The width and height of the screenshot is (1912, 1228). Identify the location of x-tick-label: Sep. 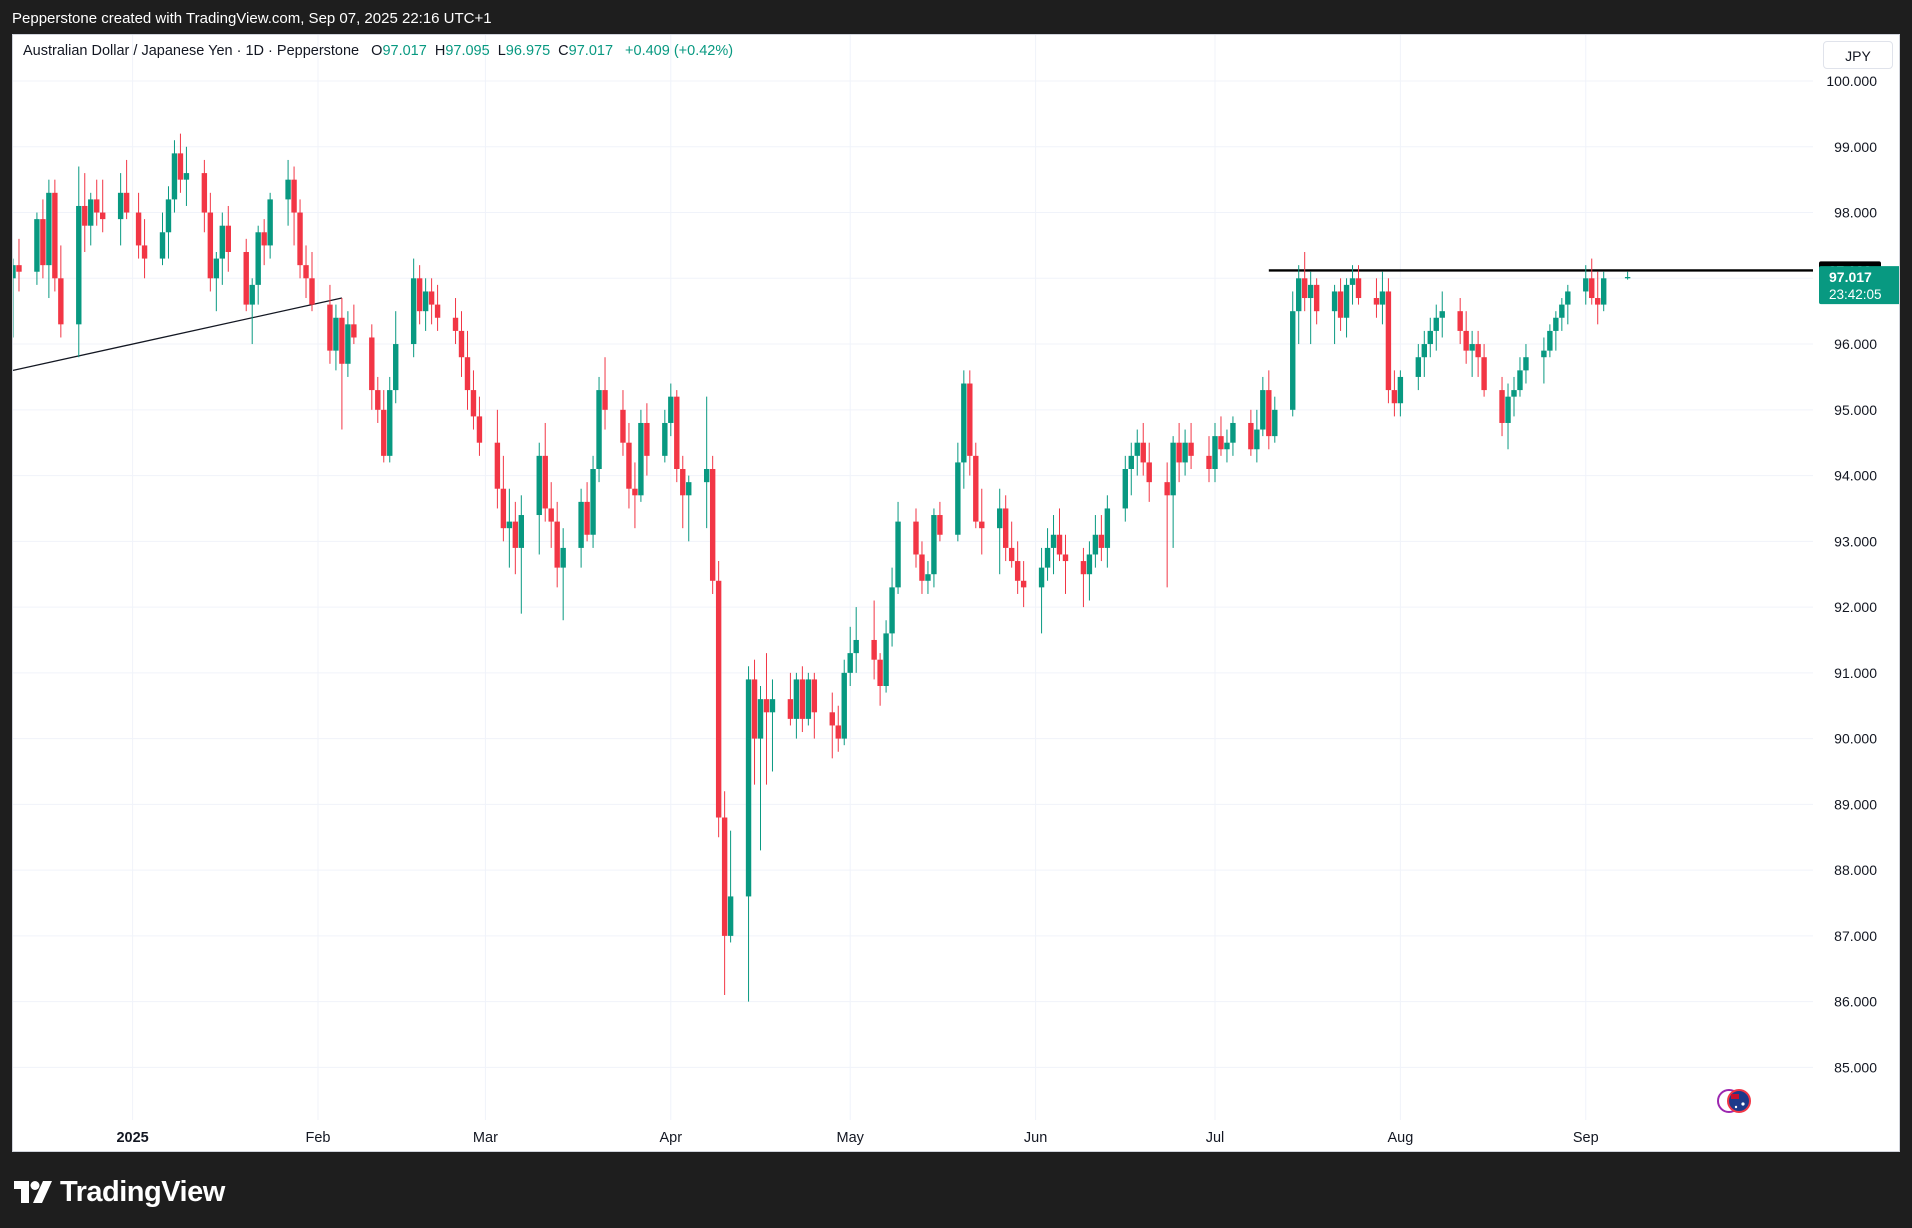
(1586, 1138).